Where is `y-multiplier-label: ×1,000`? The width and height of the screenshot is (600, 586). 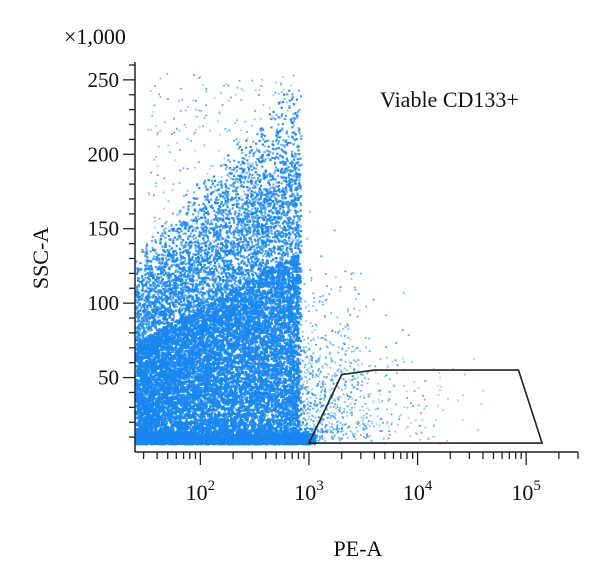 y-multiplier-label: ×1,000 is located at coordinates (95, 36).